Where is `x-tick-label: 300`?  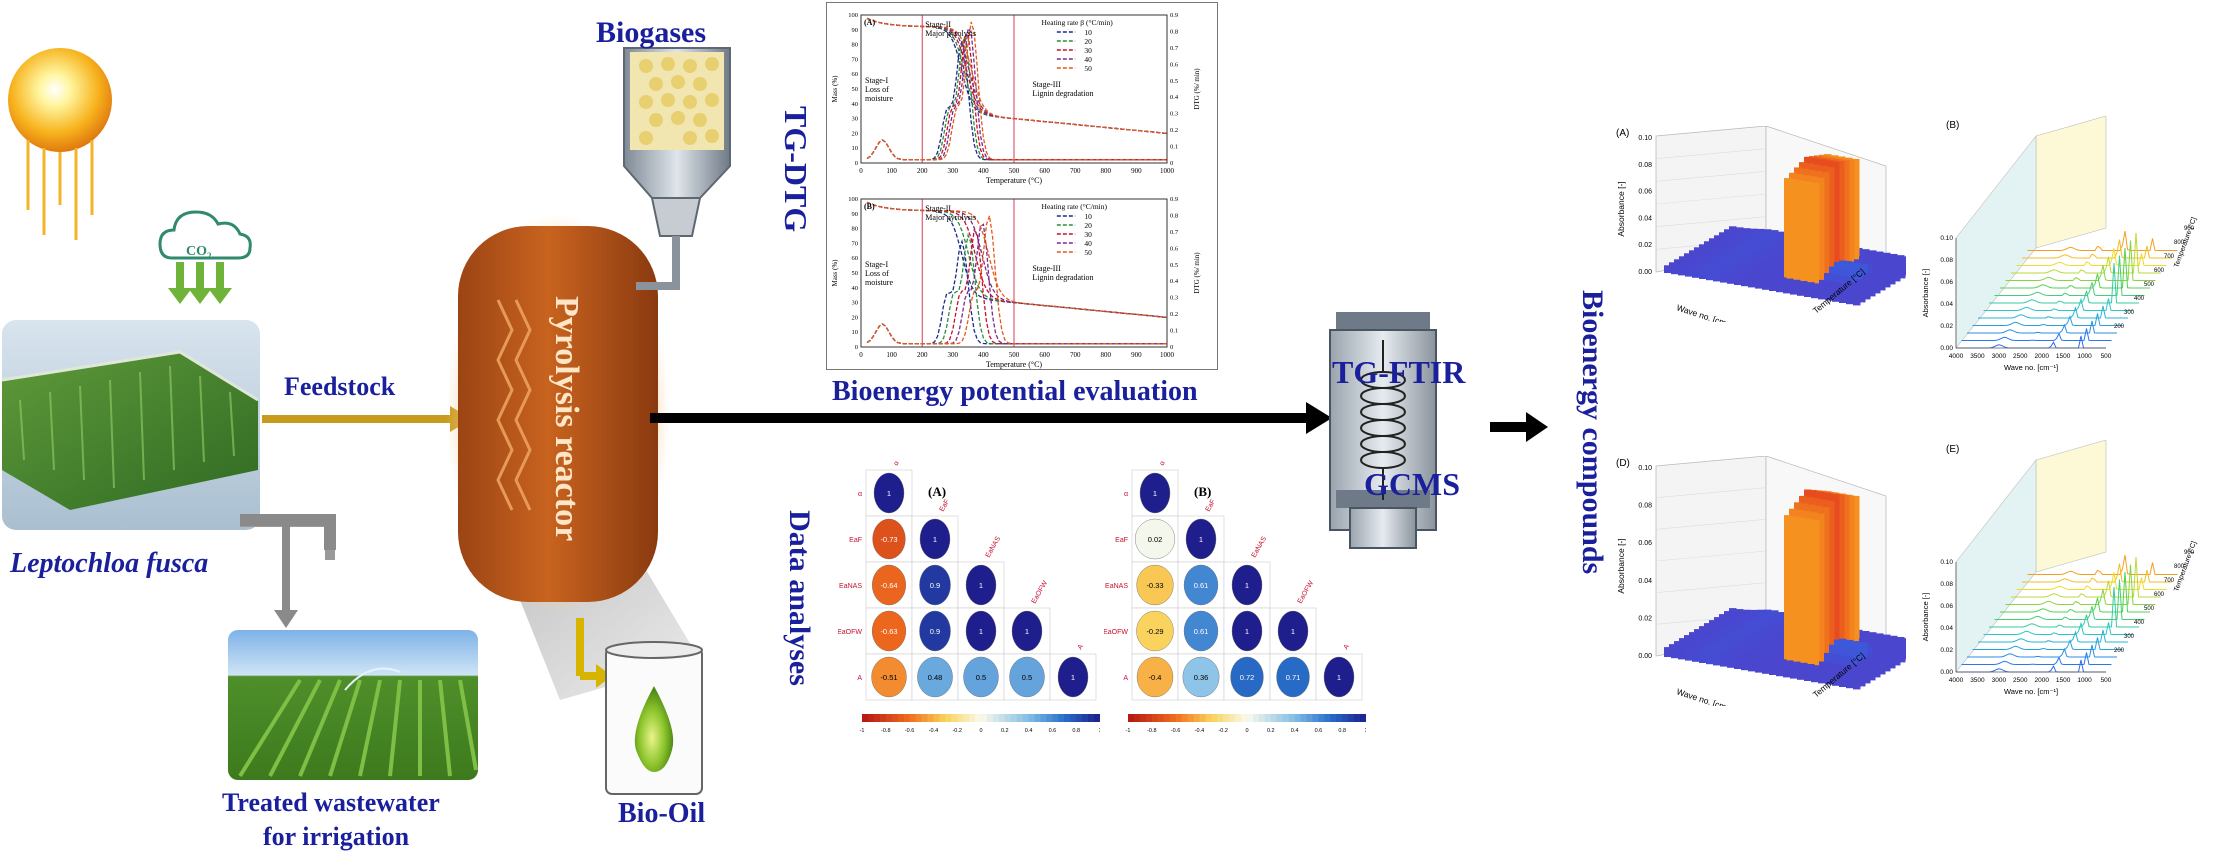
x-tick-label: 300 is located at coordinates (953, 355).